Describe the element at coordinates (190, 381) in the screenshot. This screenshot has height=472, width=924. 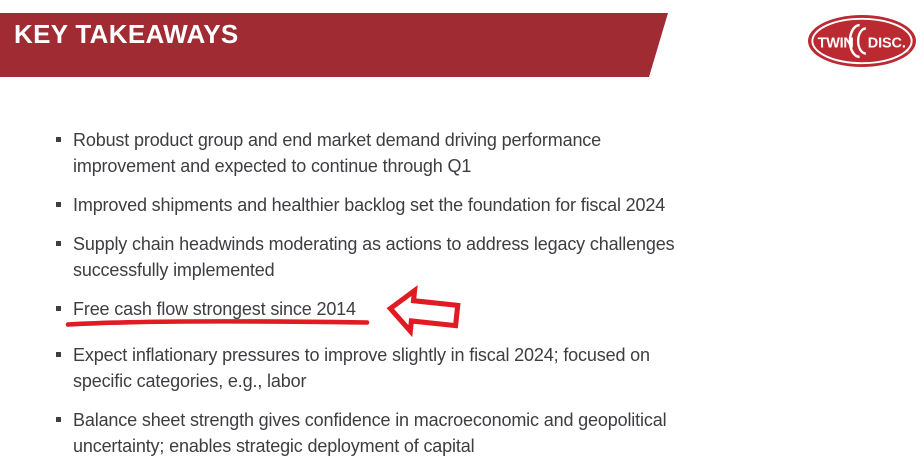
I see `bullet-text: specific categories, e.g., labor` at that location.